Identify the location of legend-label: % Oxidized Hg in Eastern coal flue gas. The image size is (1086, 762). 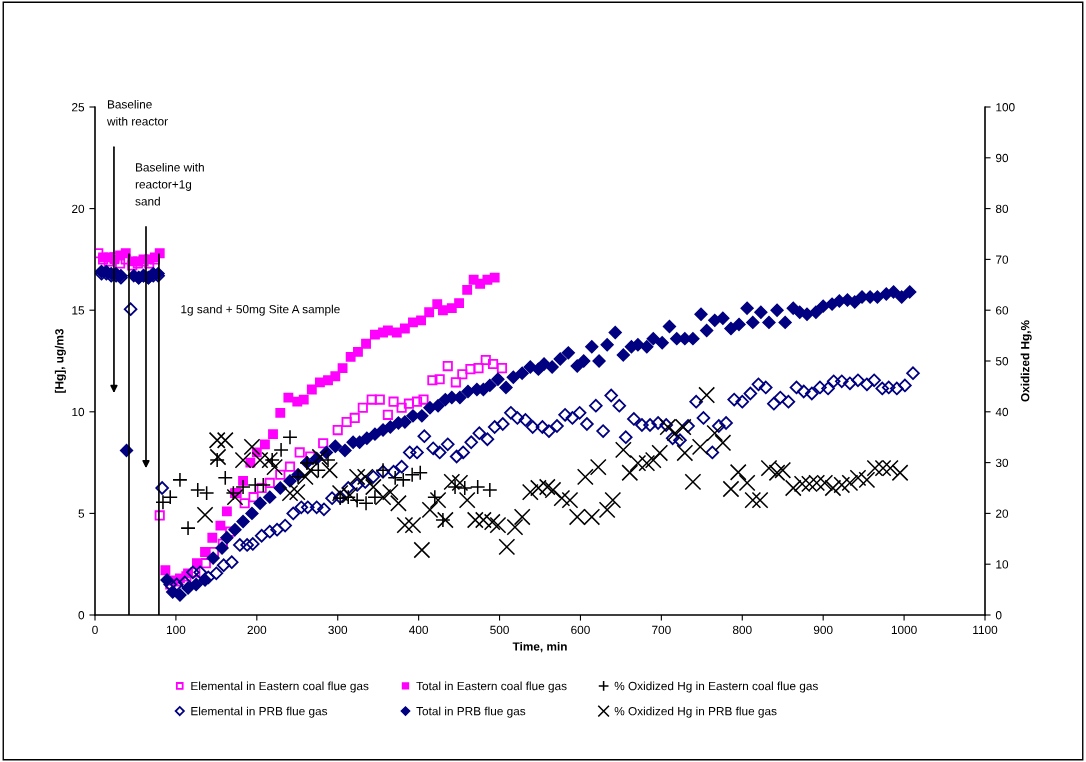
(716, 687).